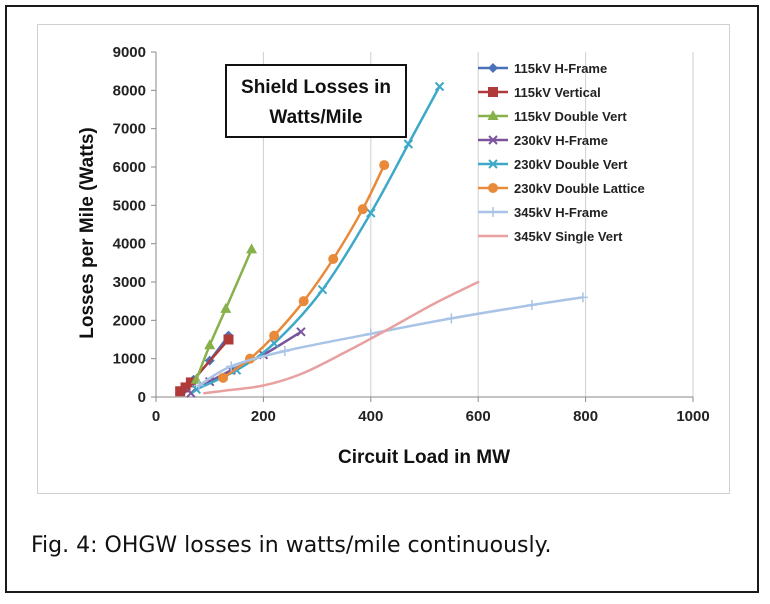 Image resolution: width=770 pixels, height=604 pixels. I want to click on x-tick-label: 600, so click(478, 416).